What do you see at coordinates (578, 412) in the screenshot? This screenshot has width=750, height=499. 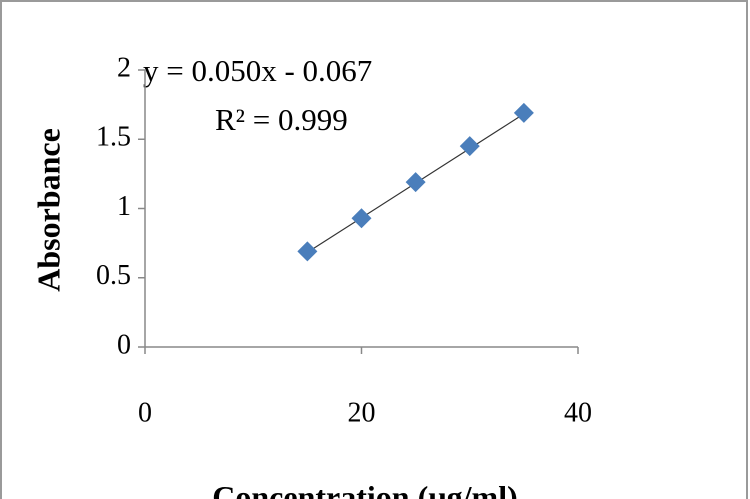 I see `x-tick-label: 40` at bounding box center [578, 412].